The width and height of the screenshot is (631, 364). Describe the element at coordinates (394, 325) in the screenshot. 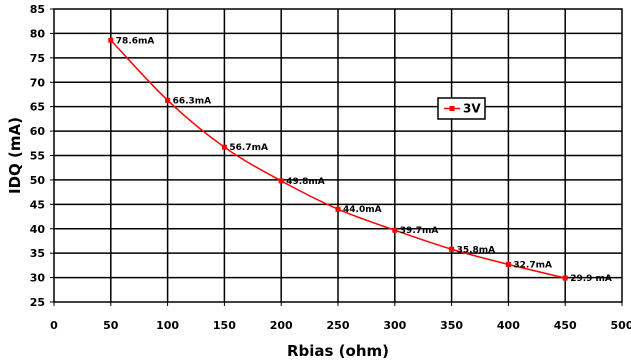

I see `x-tick-label-6: 300` at that location.